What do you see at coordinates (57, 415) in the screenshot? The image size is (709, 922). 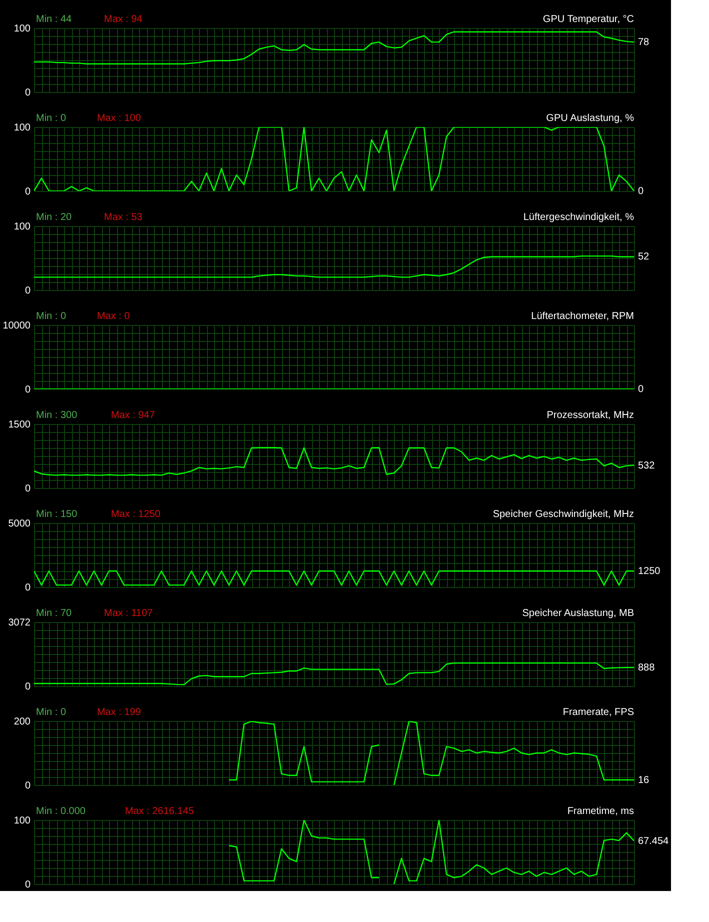 I see `text: Min : 300` at bounding box center [57, 415].